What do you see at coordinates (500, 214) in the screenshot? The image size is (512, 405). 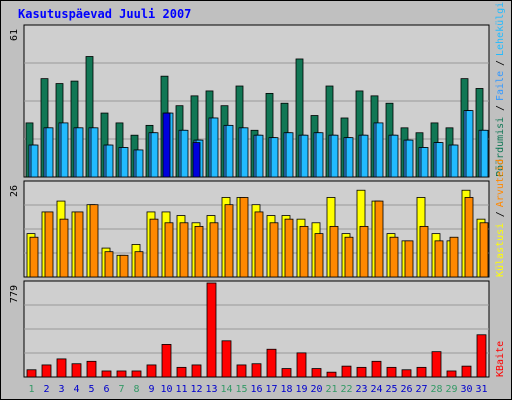 I see `mid-legend-sep: /` at bounding box center [500, 214].